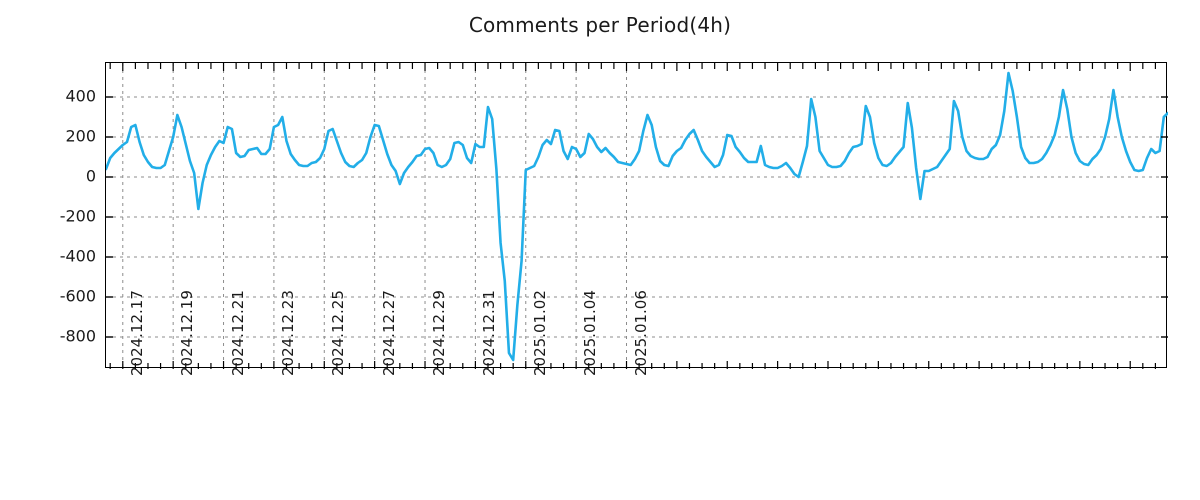  I want to click on y-axis-tick-label: 400, so click(80, 96).